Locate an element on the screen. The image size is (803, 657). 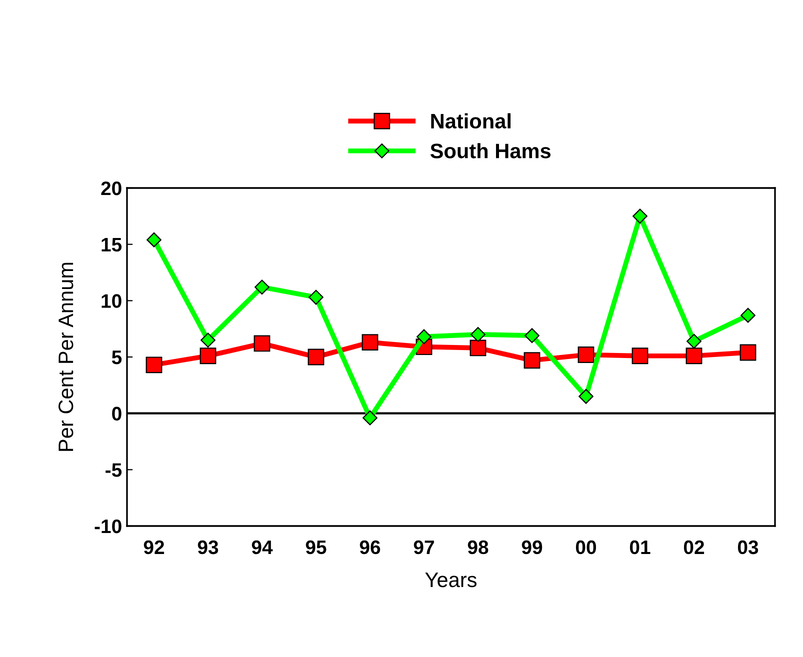
y-axis-title: Per Cent Per Annum is located at coordinates (66, 356).